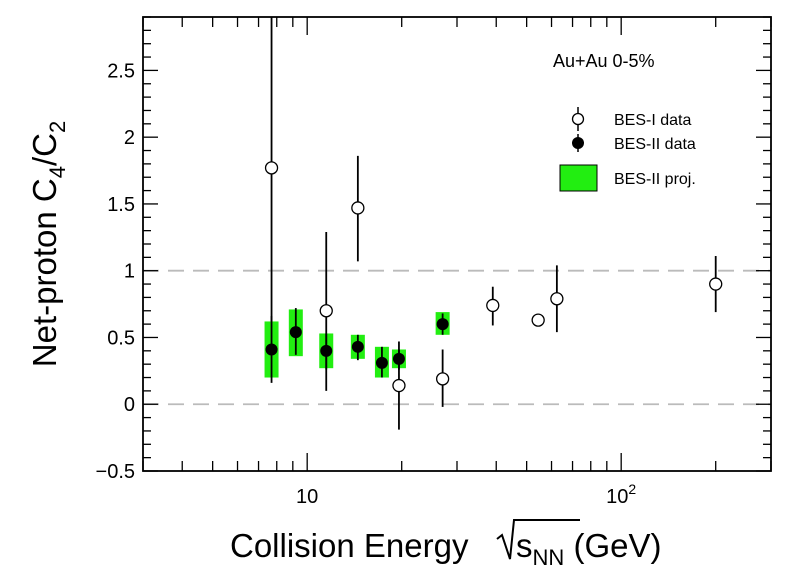  I want to click on y-tick-label: 1, so click(129, 272).